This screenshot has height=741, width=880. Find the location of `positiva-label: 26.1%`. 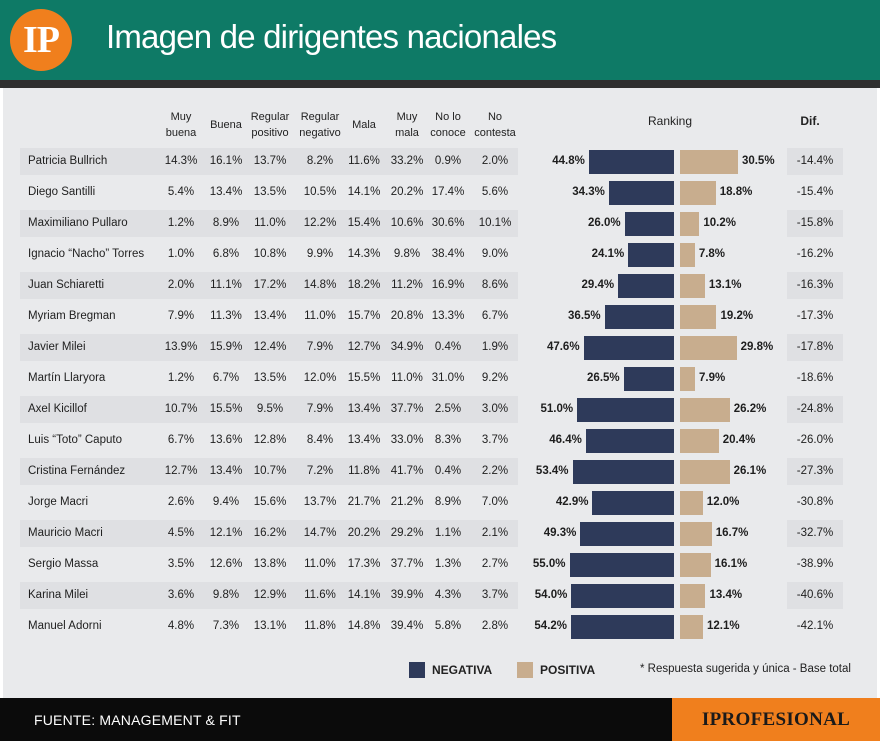

positiva-label: 26.1% is located at coordinates (750, 471).